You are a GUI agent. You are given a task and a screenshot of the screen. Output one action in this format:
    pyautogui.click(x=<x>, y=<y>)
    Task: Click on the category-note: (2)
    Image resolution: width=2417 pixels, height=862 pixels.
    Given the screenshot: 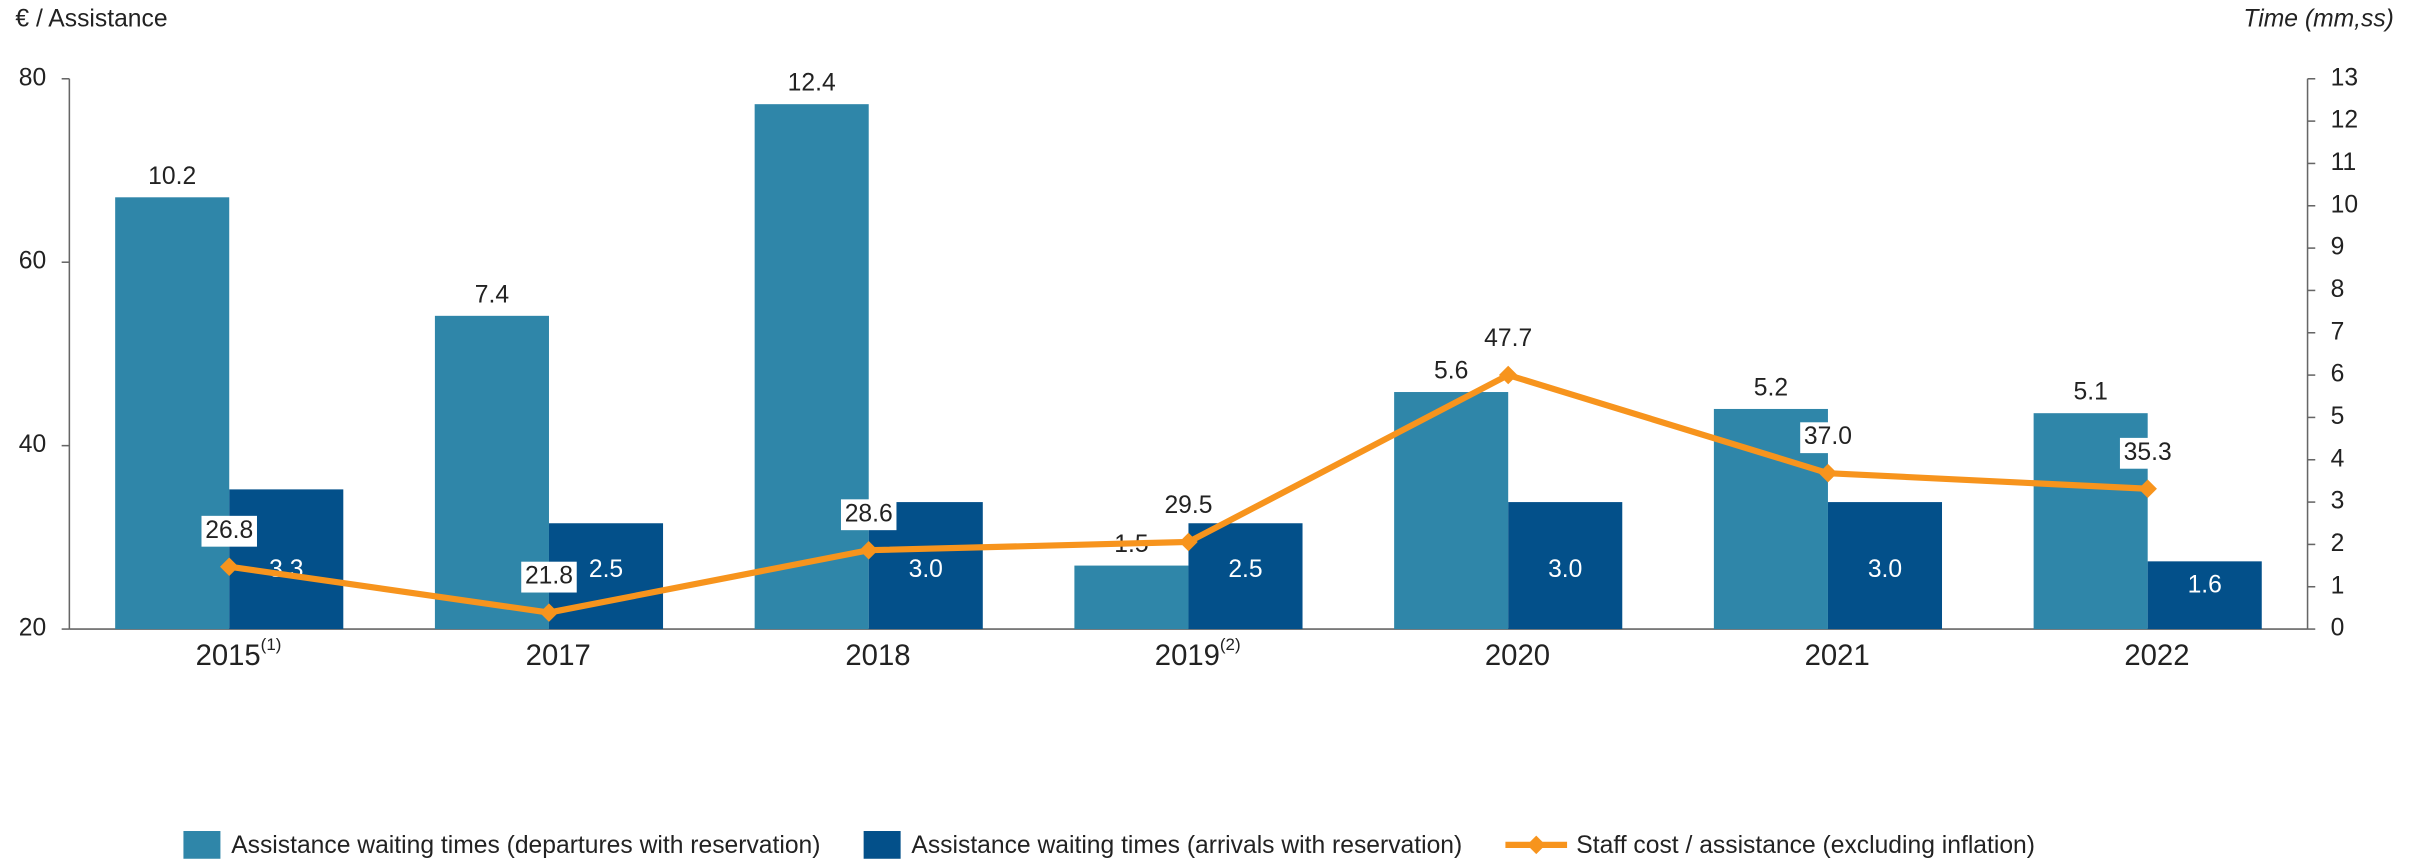 What is the action you would take?
    pyautogui.click(x=1230, y=645)
    